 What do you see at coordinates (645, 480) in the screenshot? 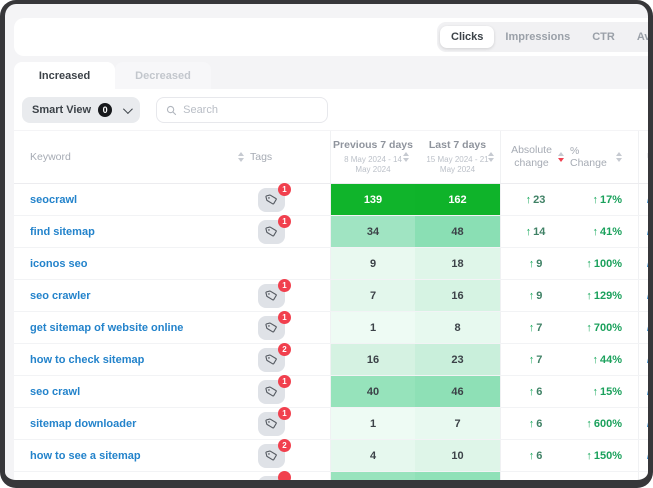
I see `url-link` at bounding box center [645, 480].